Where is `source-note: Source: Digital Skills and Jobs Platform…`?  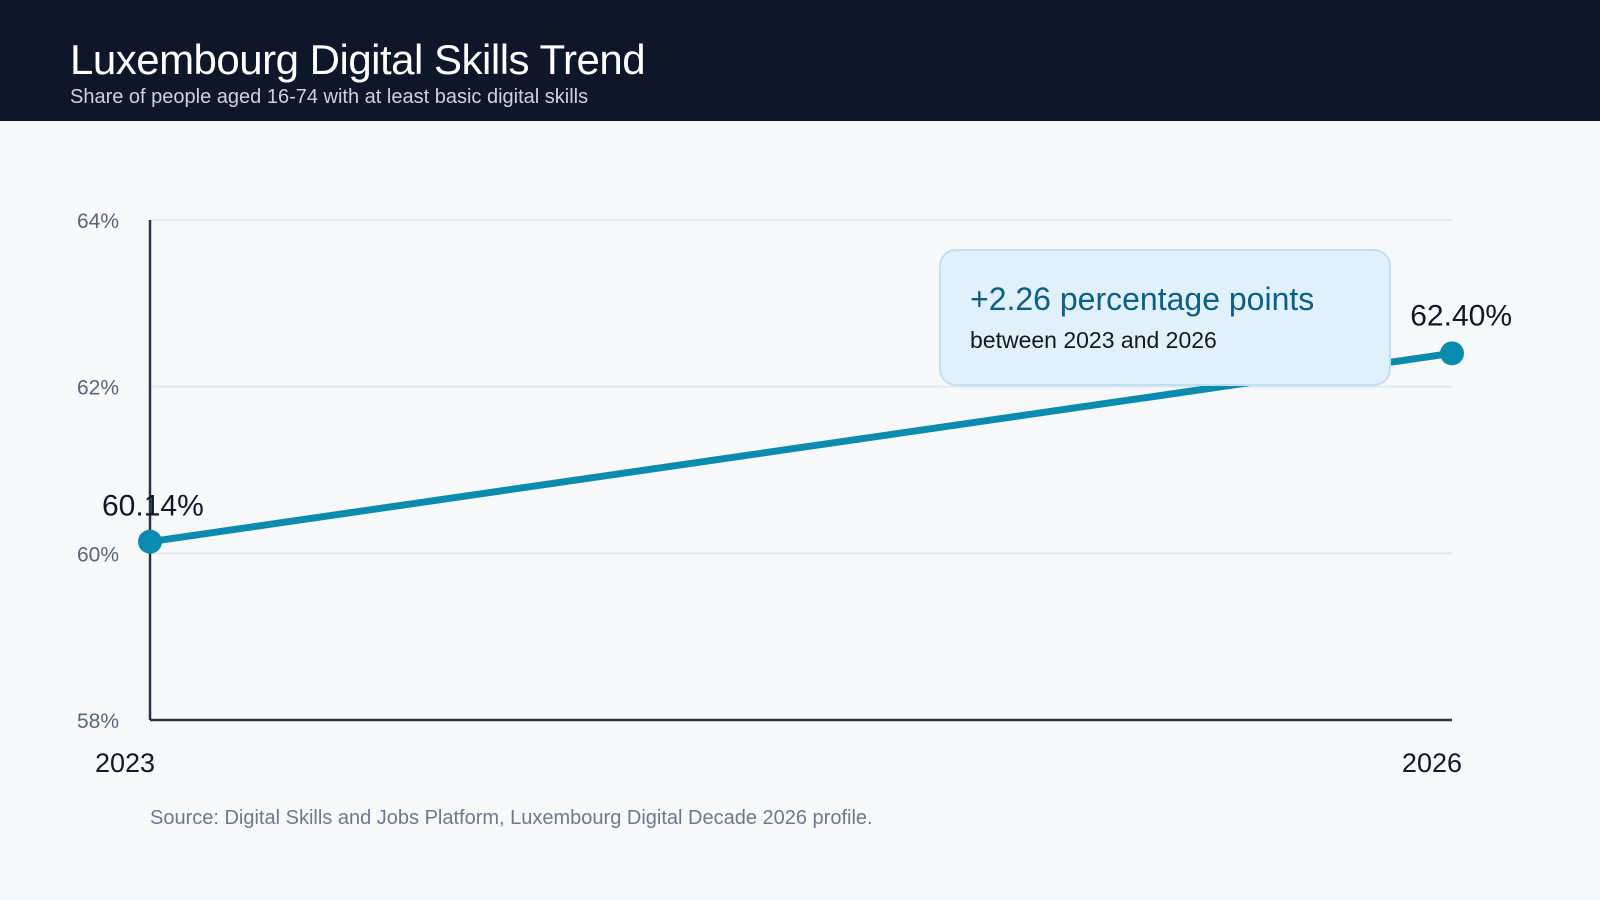
source-note: Source: Digital Skills and Jobs Platform… is located at coordinates (511, 818).